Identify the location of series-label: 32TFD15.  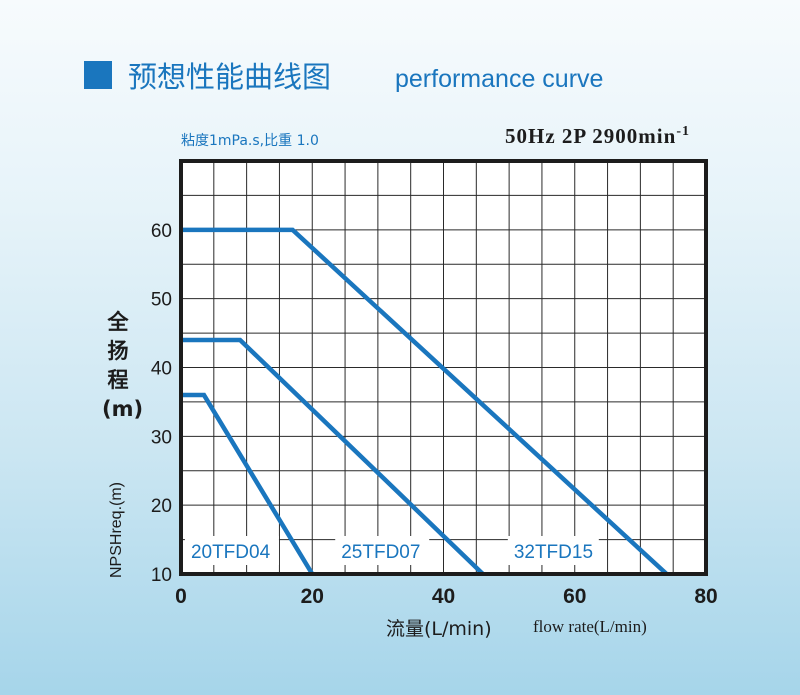
(553, 552).